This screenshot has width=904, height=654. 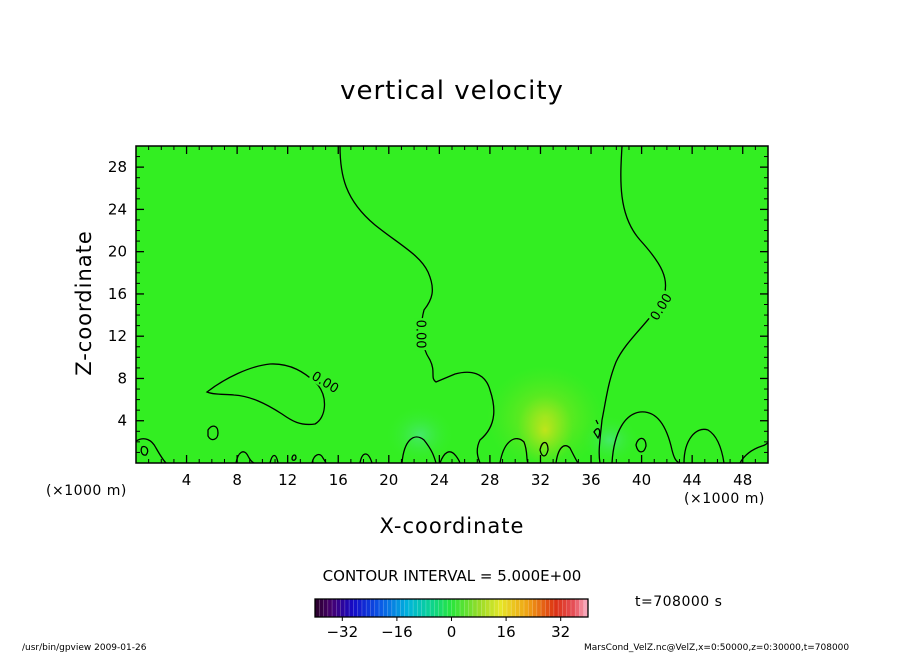 I want to click on x-tick-label: 28, so click(x=489, y=480).